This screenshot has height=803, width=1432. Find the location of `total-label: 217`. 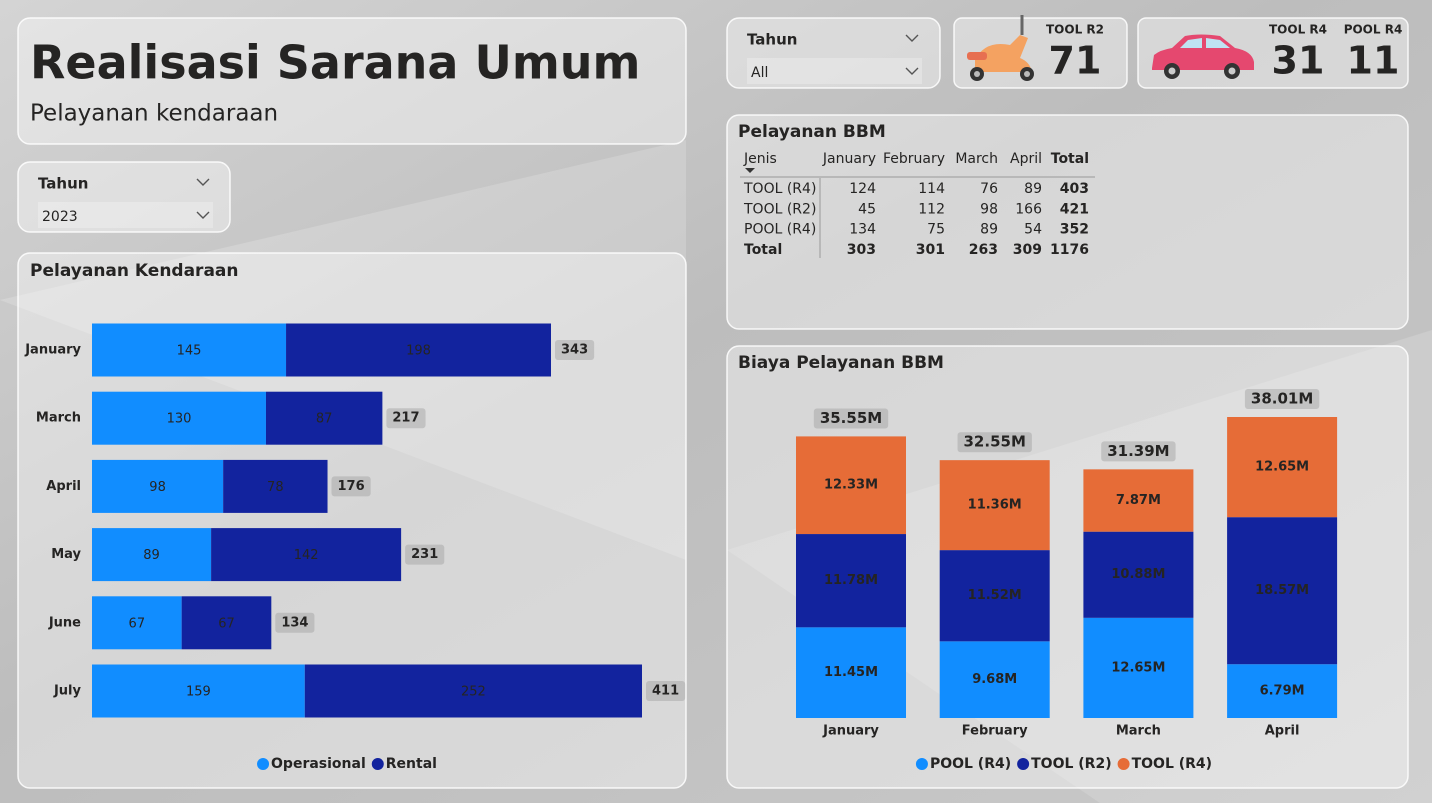

total-label: 217 is located at coordinates (405, 418).